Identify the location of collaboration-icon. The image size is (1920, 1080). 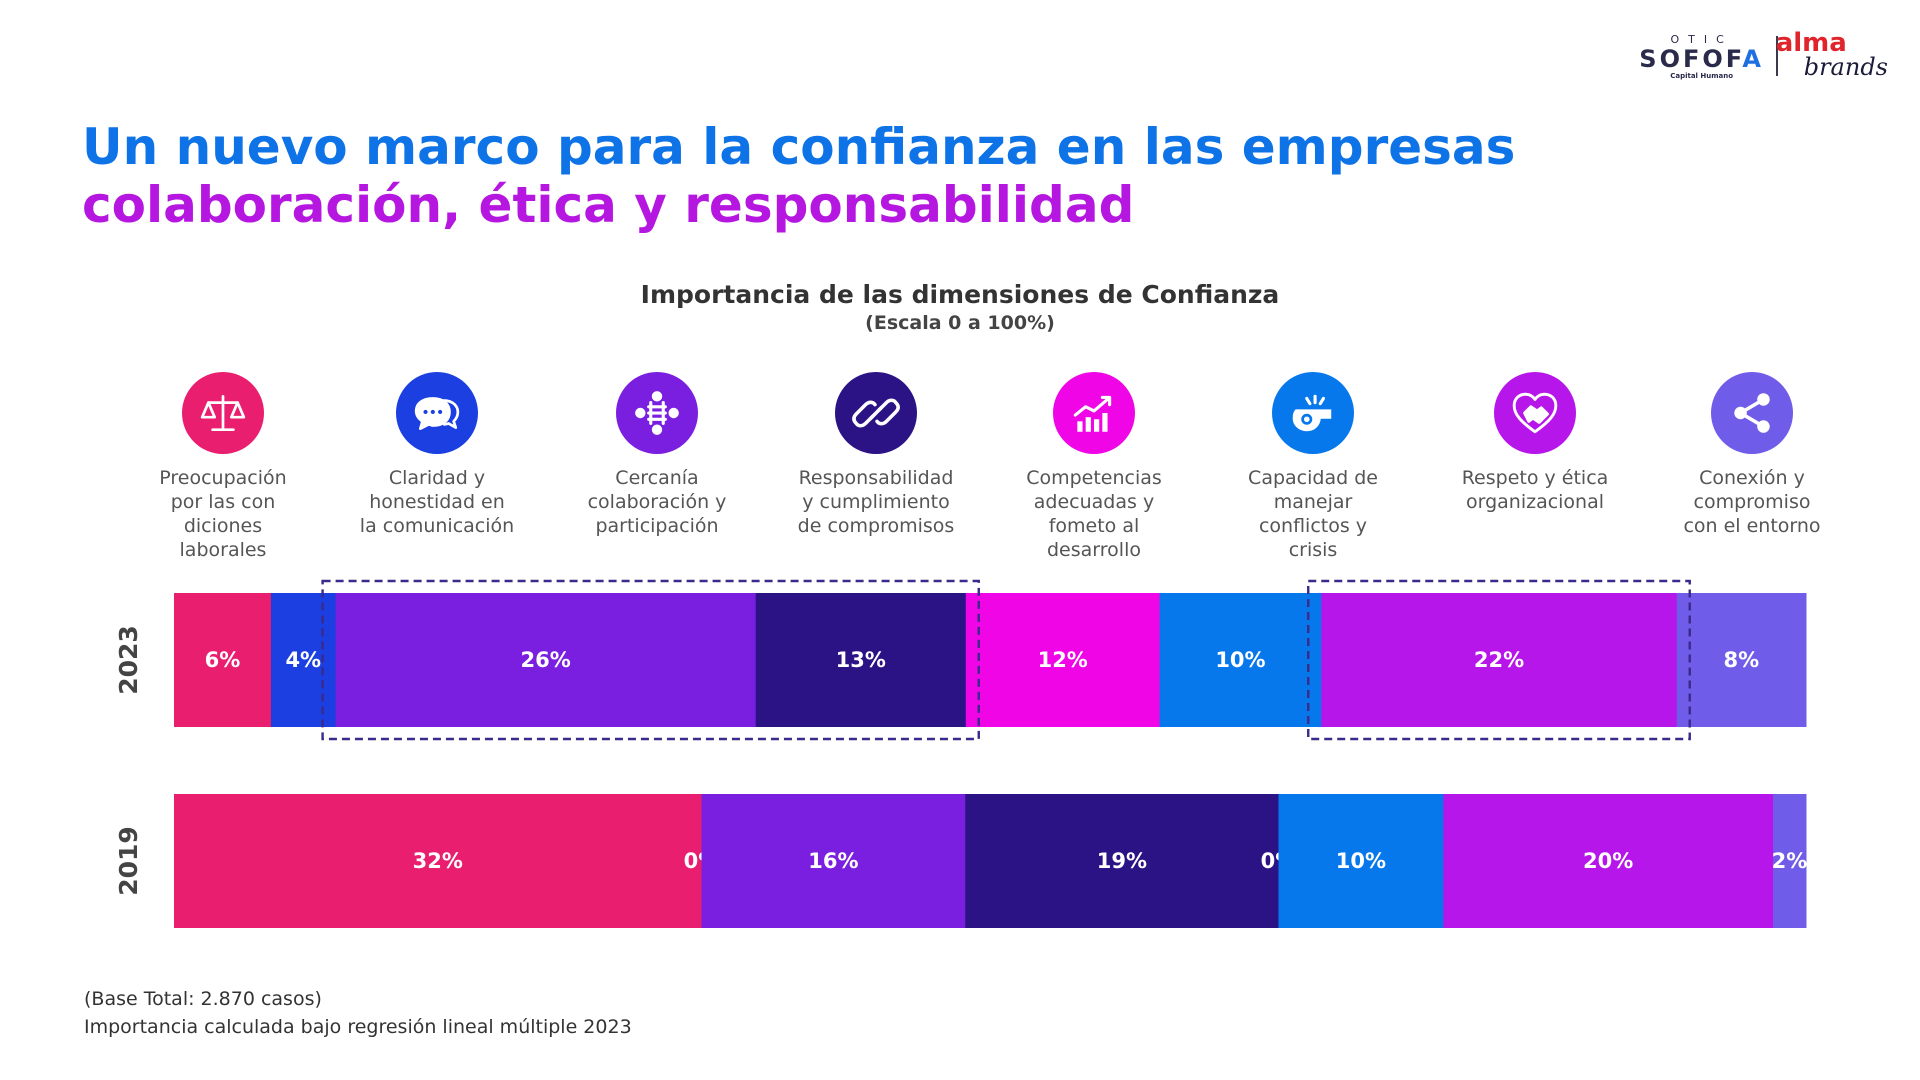
(657, 413).